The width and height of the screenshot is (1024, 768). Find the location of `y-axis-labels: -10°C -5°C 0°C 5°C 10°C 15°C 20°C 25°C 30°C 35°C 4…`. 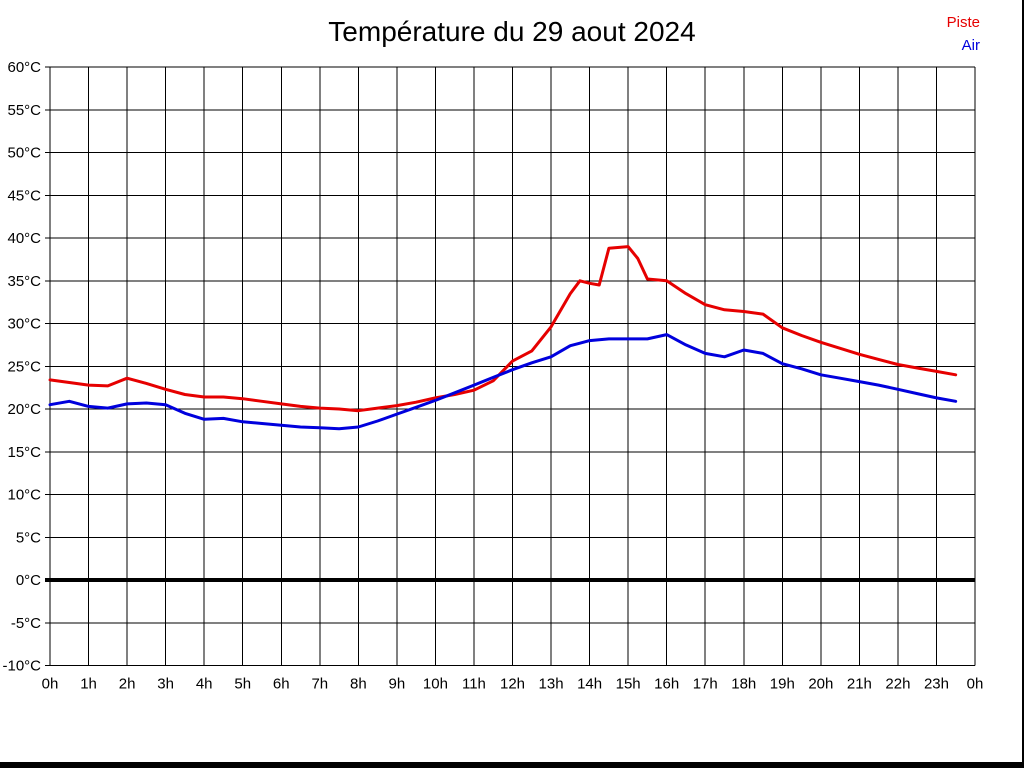

y-axis-labels: -10°C -5°C 0°C 5°C 10°C 15°C 20°C 25°C 30°C 35°C 4… is located at coordinates (21, 367).